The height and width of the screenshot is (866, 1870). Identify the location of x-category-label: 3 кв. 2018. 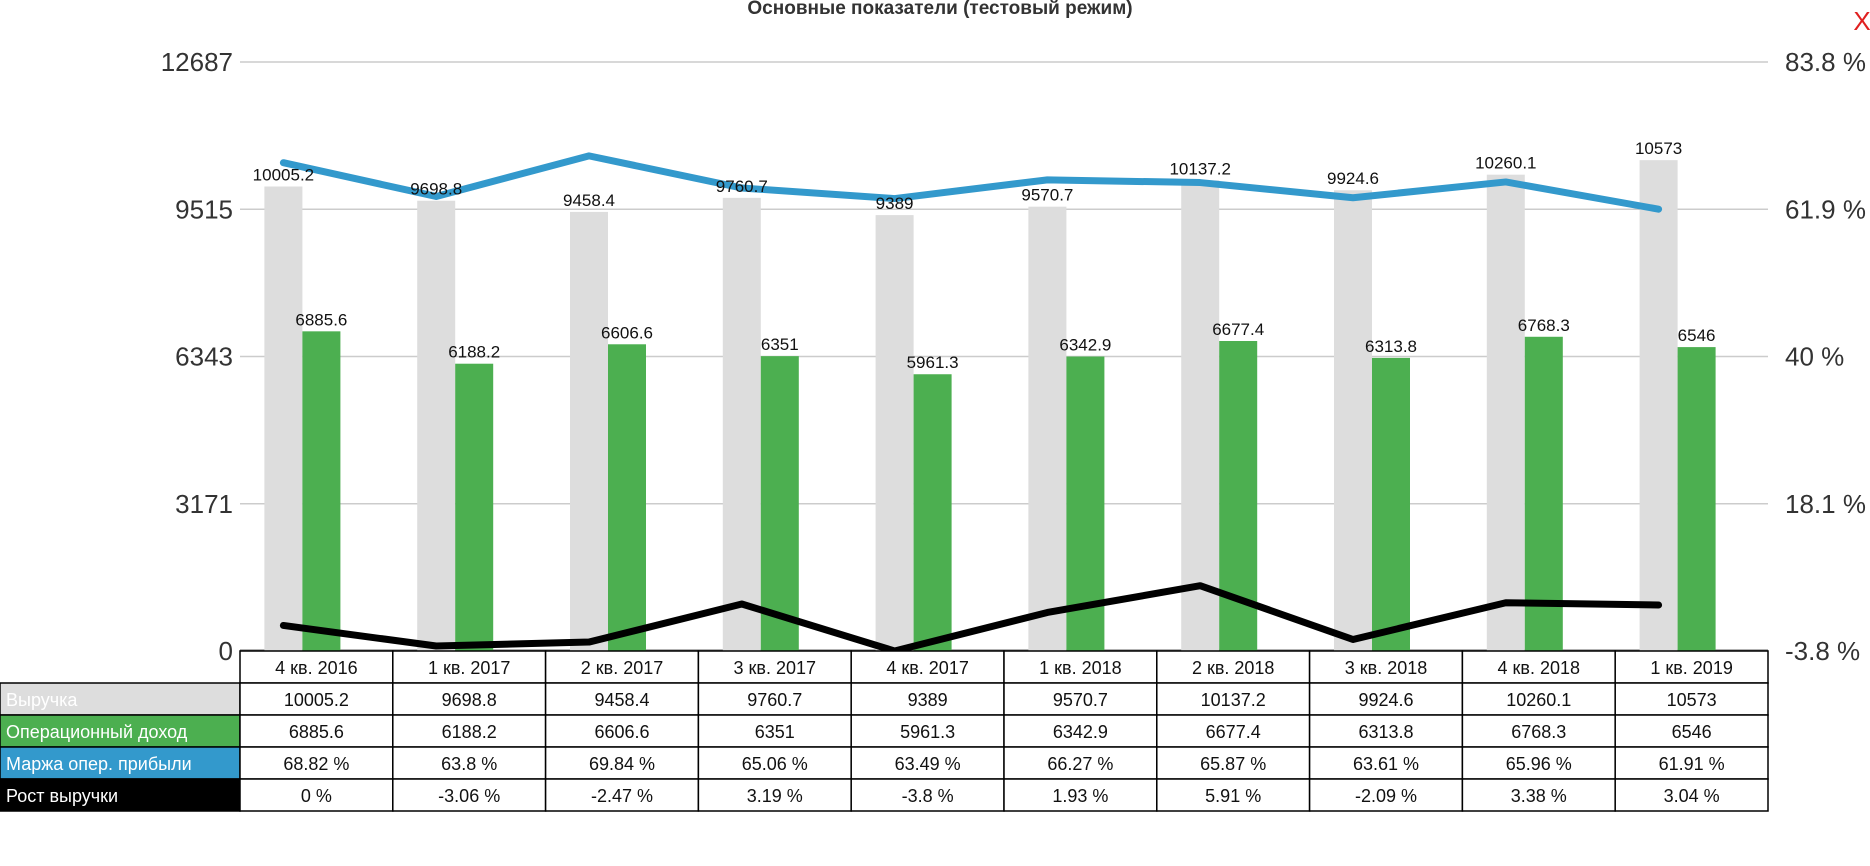
(1386, 668).